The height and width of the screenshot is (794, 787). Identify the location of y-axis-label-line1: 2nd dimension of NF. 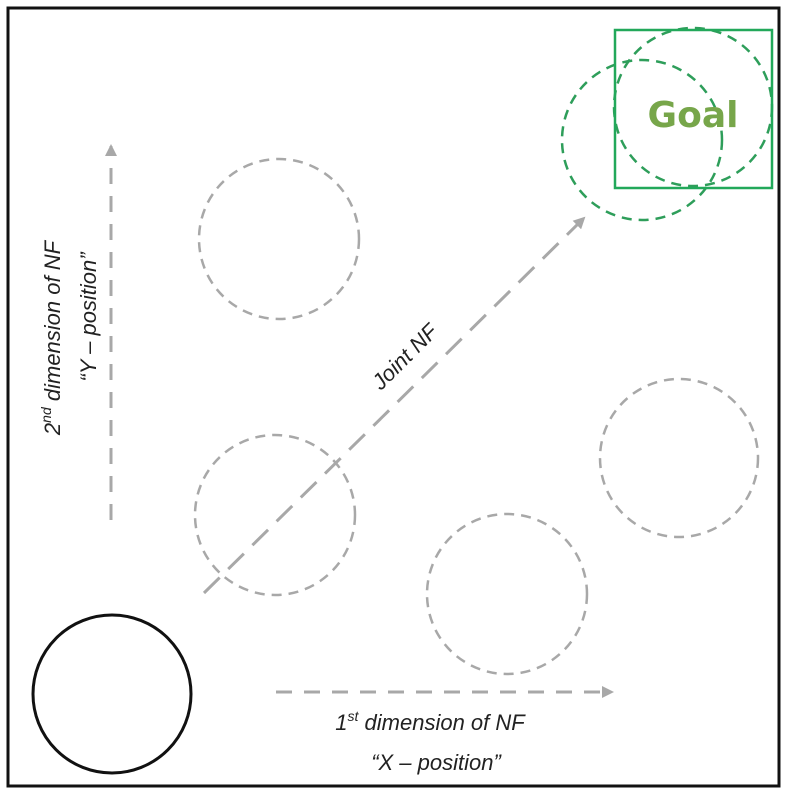
(51, 337).